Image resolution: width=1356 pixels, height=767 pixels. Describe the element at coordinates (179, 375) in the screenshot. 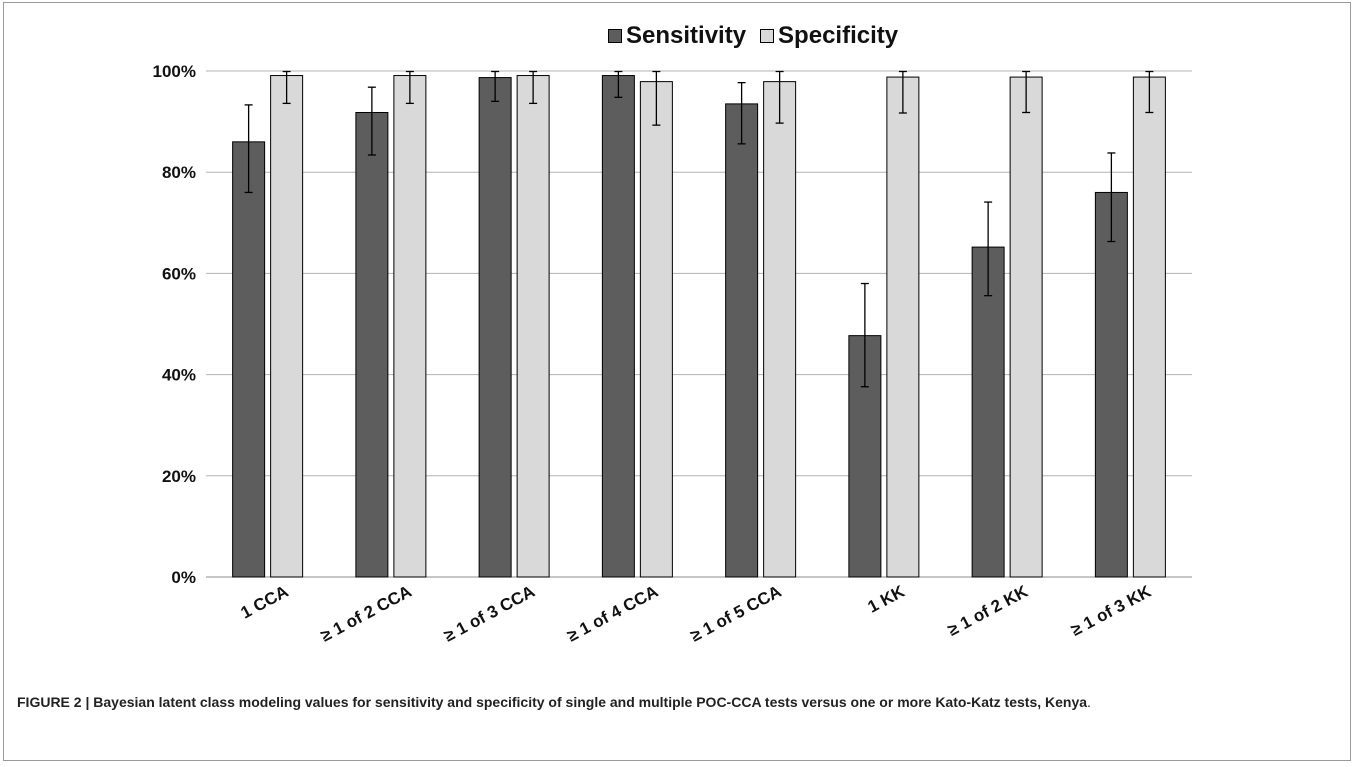

I see `y-tick-label: 40%` at that location.